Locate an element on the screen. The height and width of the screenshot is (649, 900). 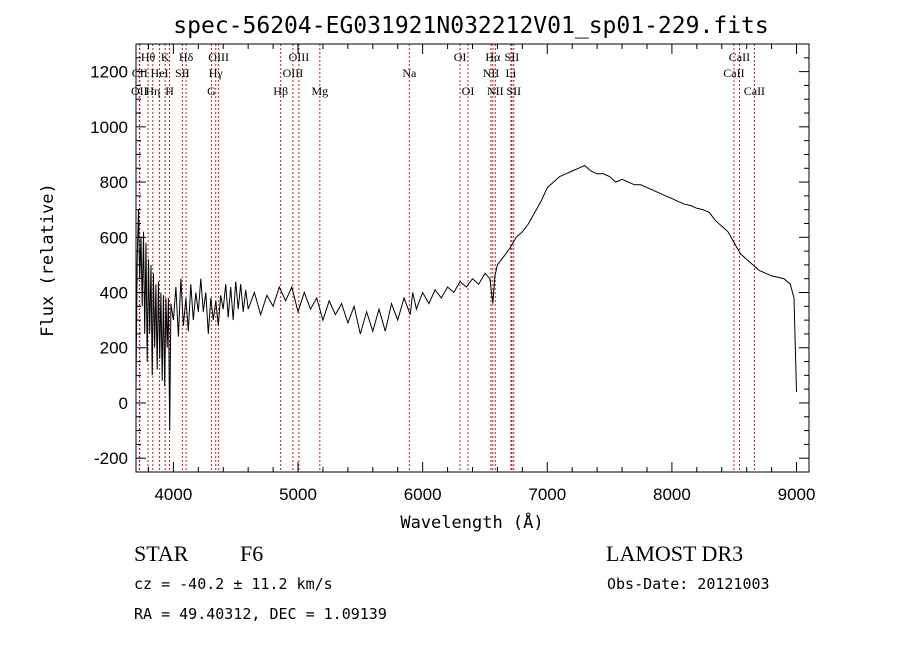
x-tick-label-1: 5000 is located at coordinates (298, 494).